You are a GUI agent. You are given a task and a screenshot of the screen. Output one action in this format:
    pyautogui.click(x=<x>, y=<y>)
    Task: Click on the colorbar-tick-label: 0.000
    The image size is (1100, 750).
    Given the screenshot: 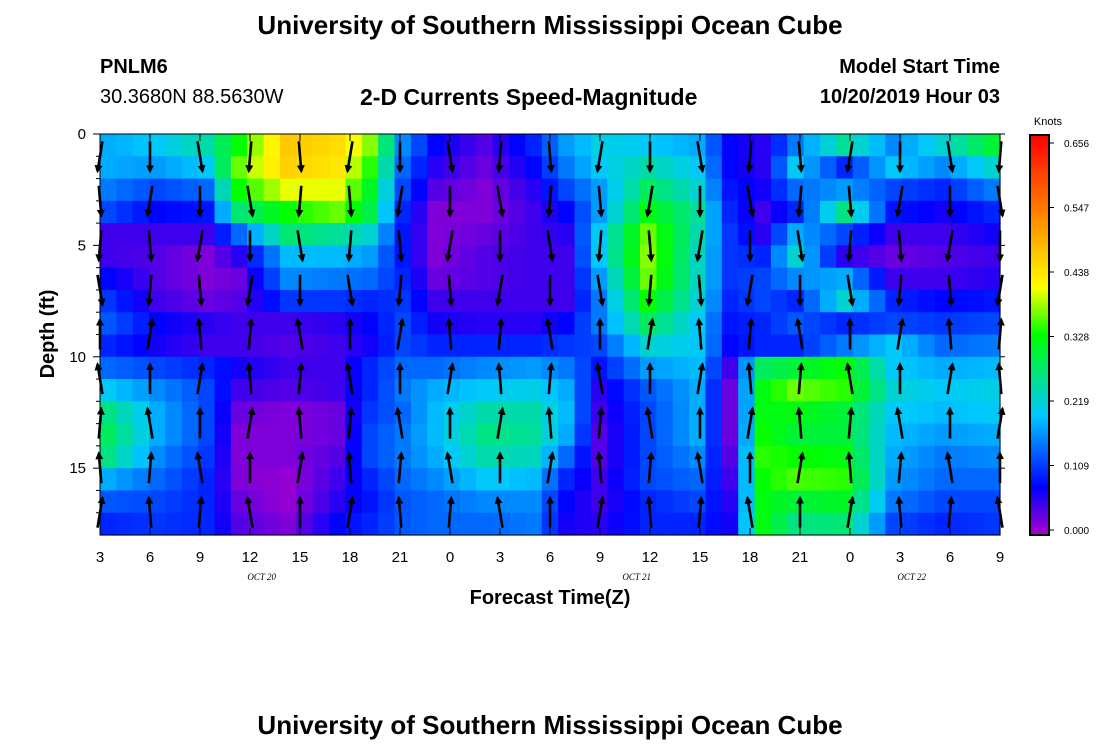 What is the action you would take?
    pyautogui.click(x=1076, y=531)
    